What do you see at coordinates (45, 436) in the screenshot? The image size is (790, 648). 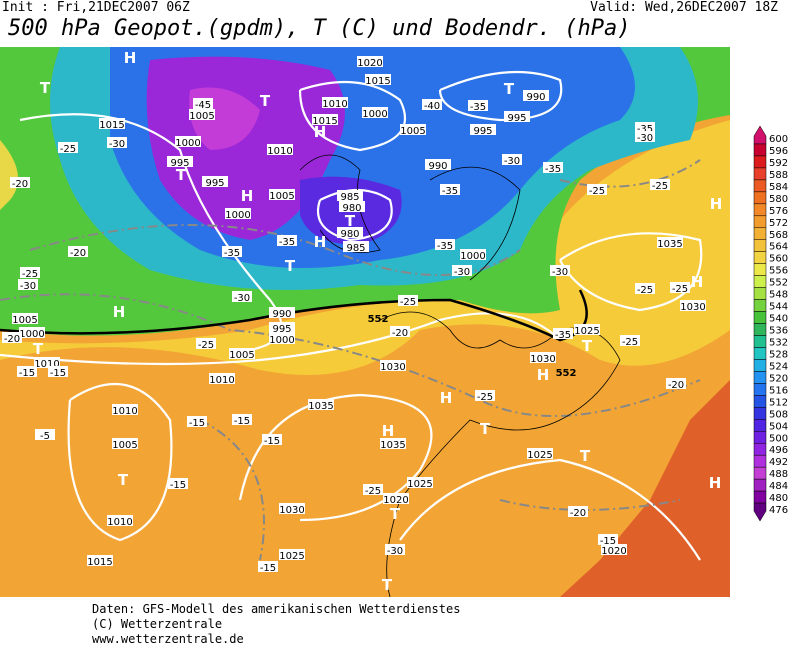 I see `temperature-label: -5` at bounding box center [45, 436].